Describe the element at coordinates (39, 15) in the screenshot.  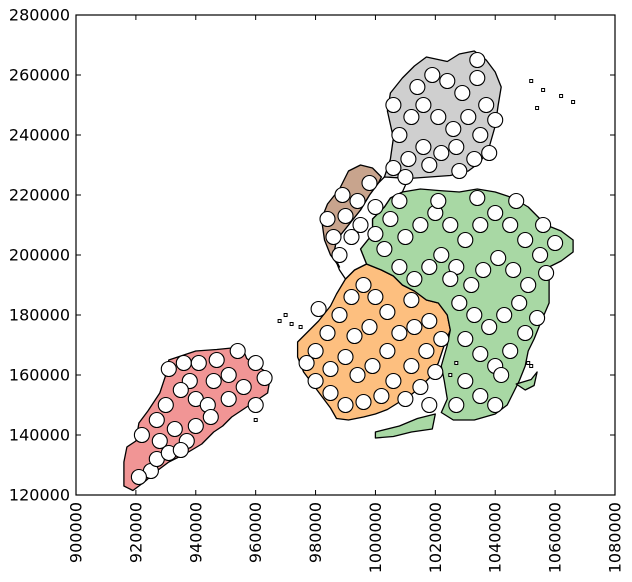
I see `y-tick-label-8: 280000` at that location.